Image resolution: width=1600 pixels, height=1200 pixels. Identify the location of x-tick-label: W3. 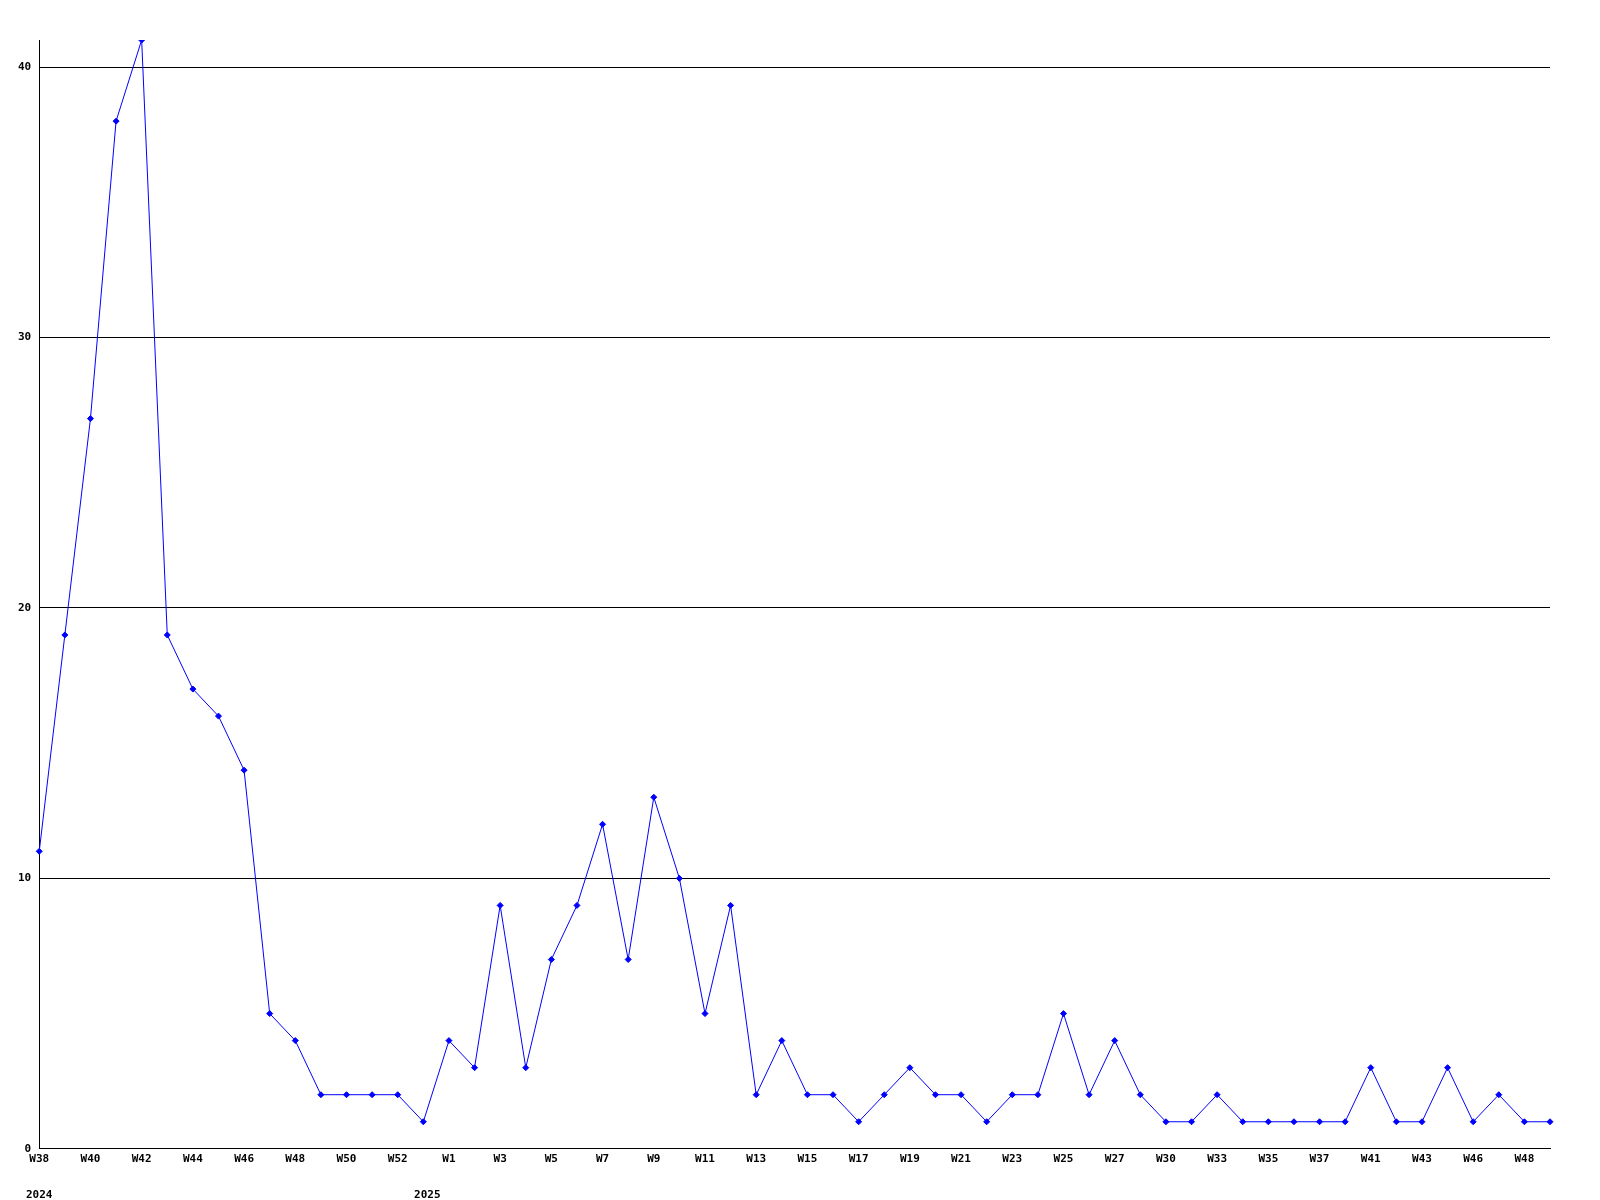
(500, 1159).